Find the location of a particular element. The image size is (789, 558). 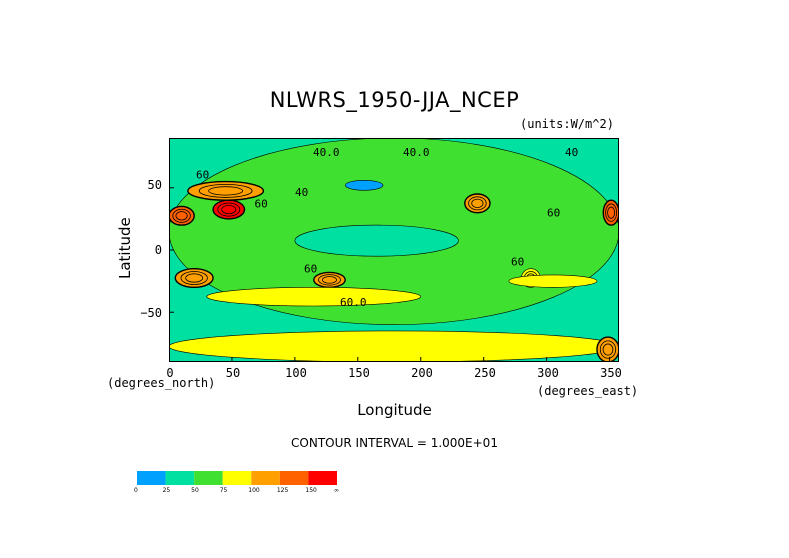

x-axis-units: (degrees_east) is located at coordinates (588, 391).